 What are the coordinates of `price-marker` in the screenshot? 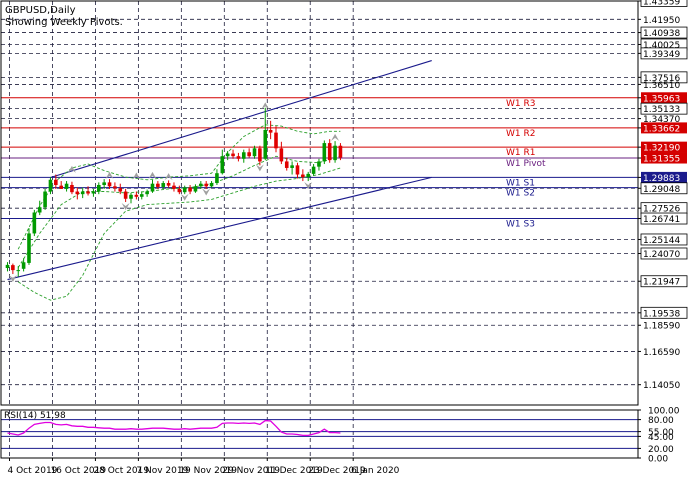 It's located at (664, 158).